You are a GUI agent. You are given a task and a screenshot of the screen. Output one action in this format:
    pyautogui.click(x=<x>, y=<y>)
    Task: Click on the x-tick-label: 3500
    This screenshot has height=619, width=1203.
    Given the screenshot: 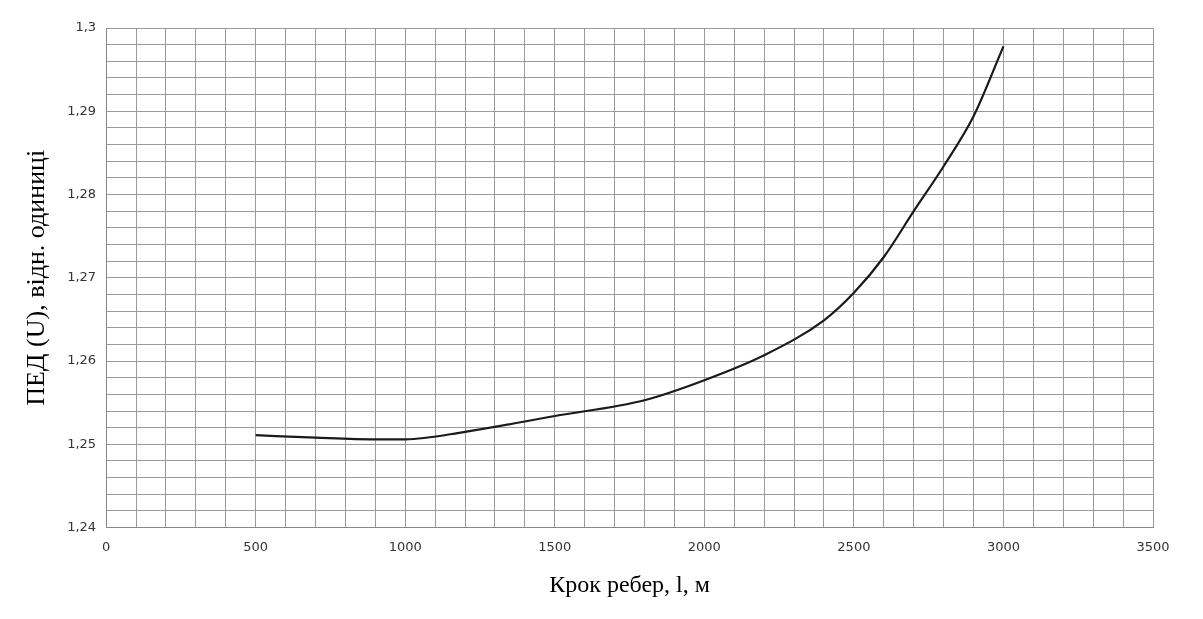 What is the action you would take?
    pyautogui.click(x=1153, y=546)
    